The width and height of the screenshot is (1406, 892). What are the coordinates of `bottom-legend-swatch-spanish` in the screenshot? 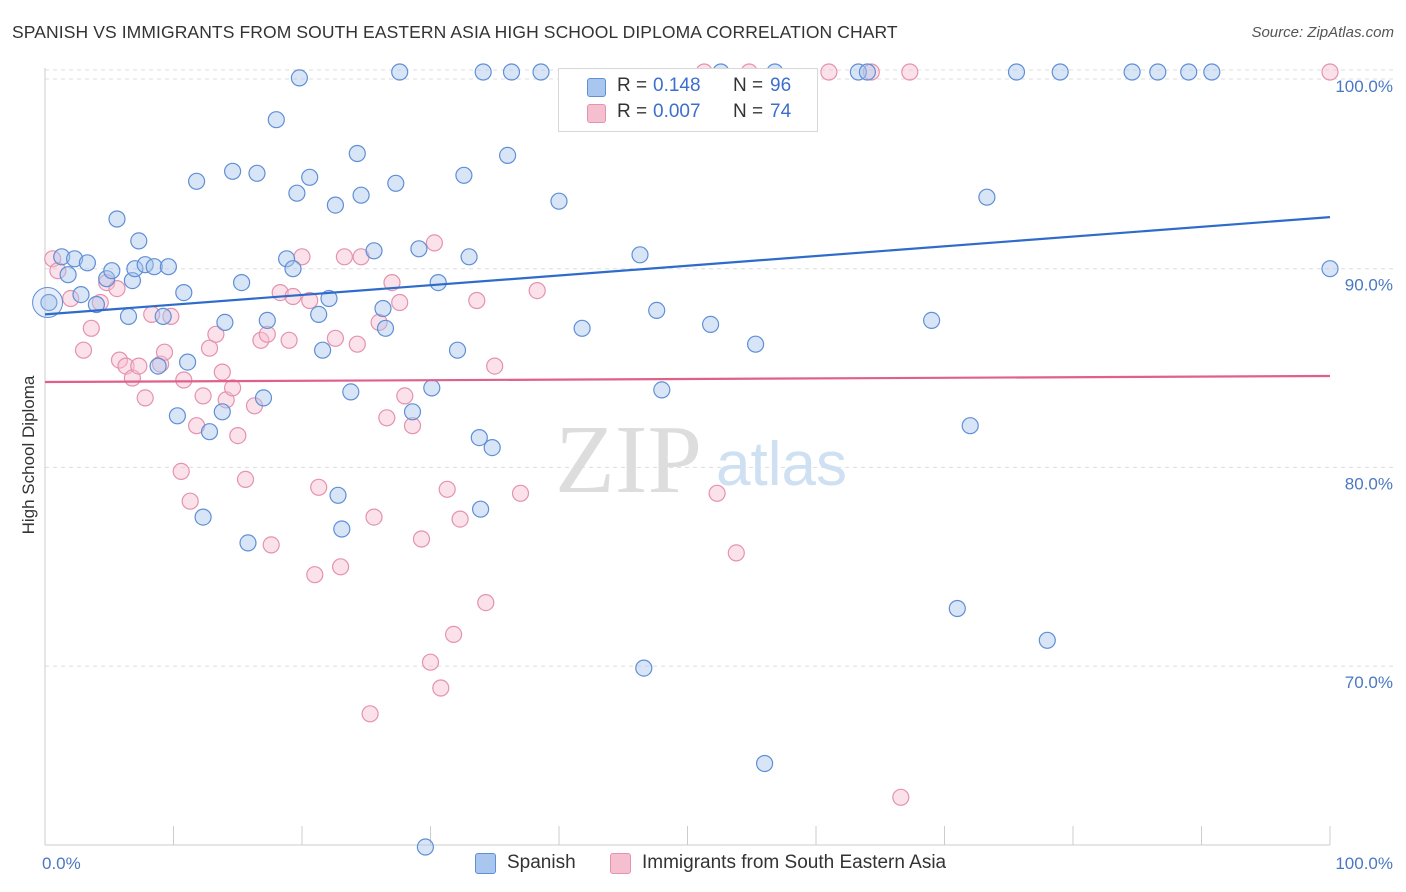 It's located at (485, 863).